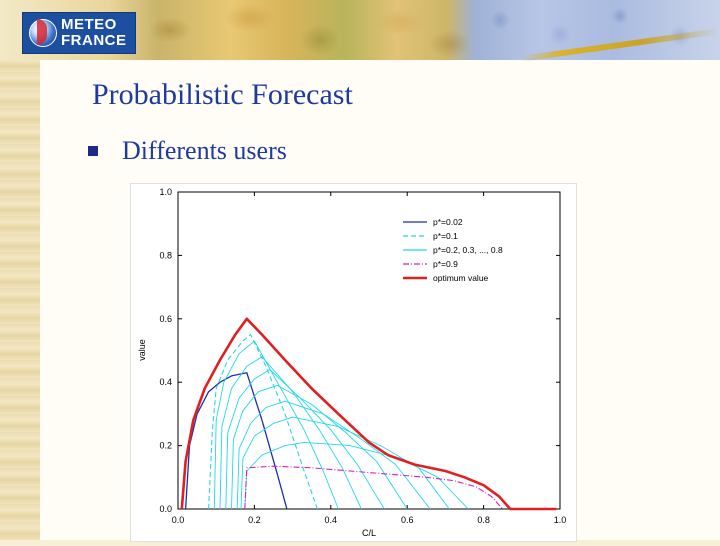 This screenshot has width=720, height=546. I want to click on y-tick-label: 1.0, so click(165, 192).